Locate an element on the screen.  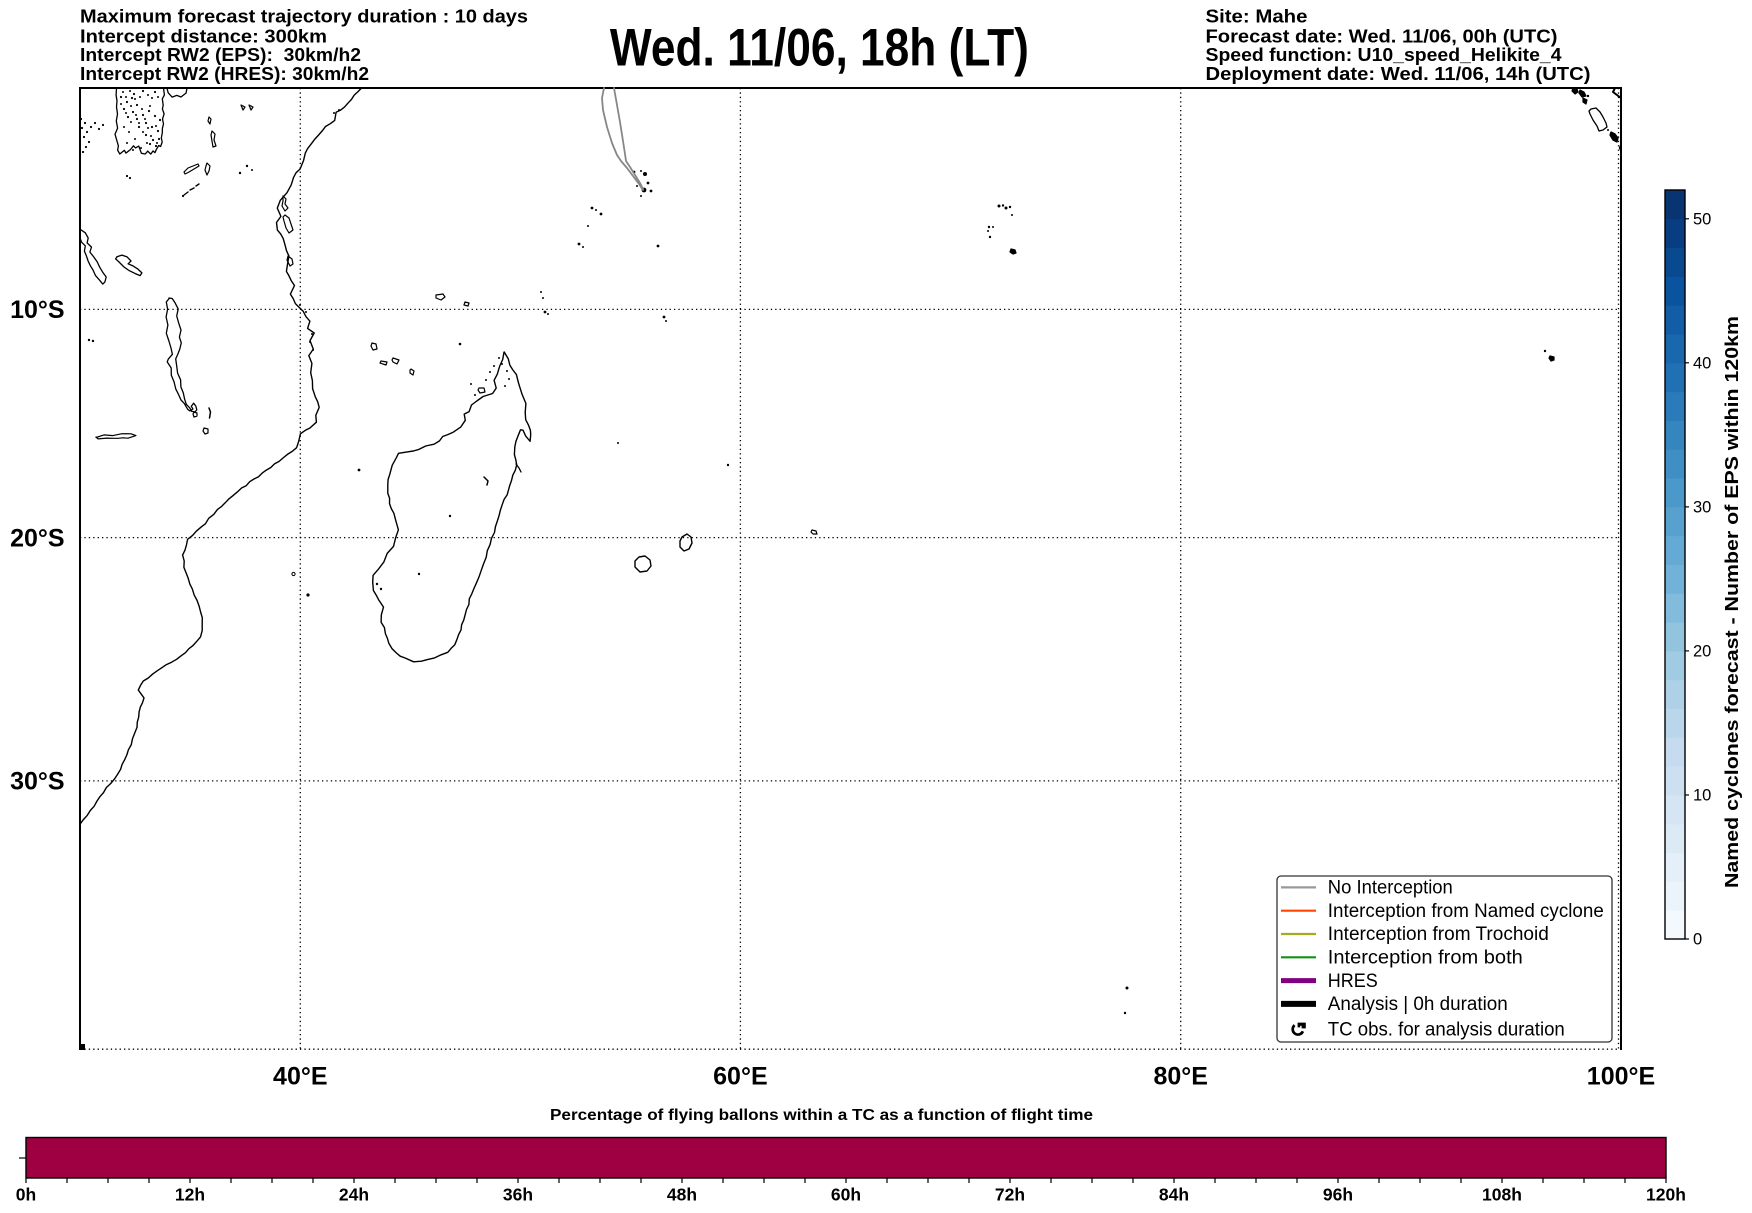
svg-text: 36h is located at coordinates (518, 1195).